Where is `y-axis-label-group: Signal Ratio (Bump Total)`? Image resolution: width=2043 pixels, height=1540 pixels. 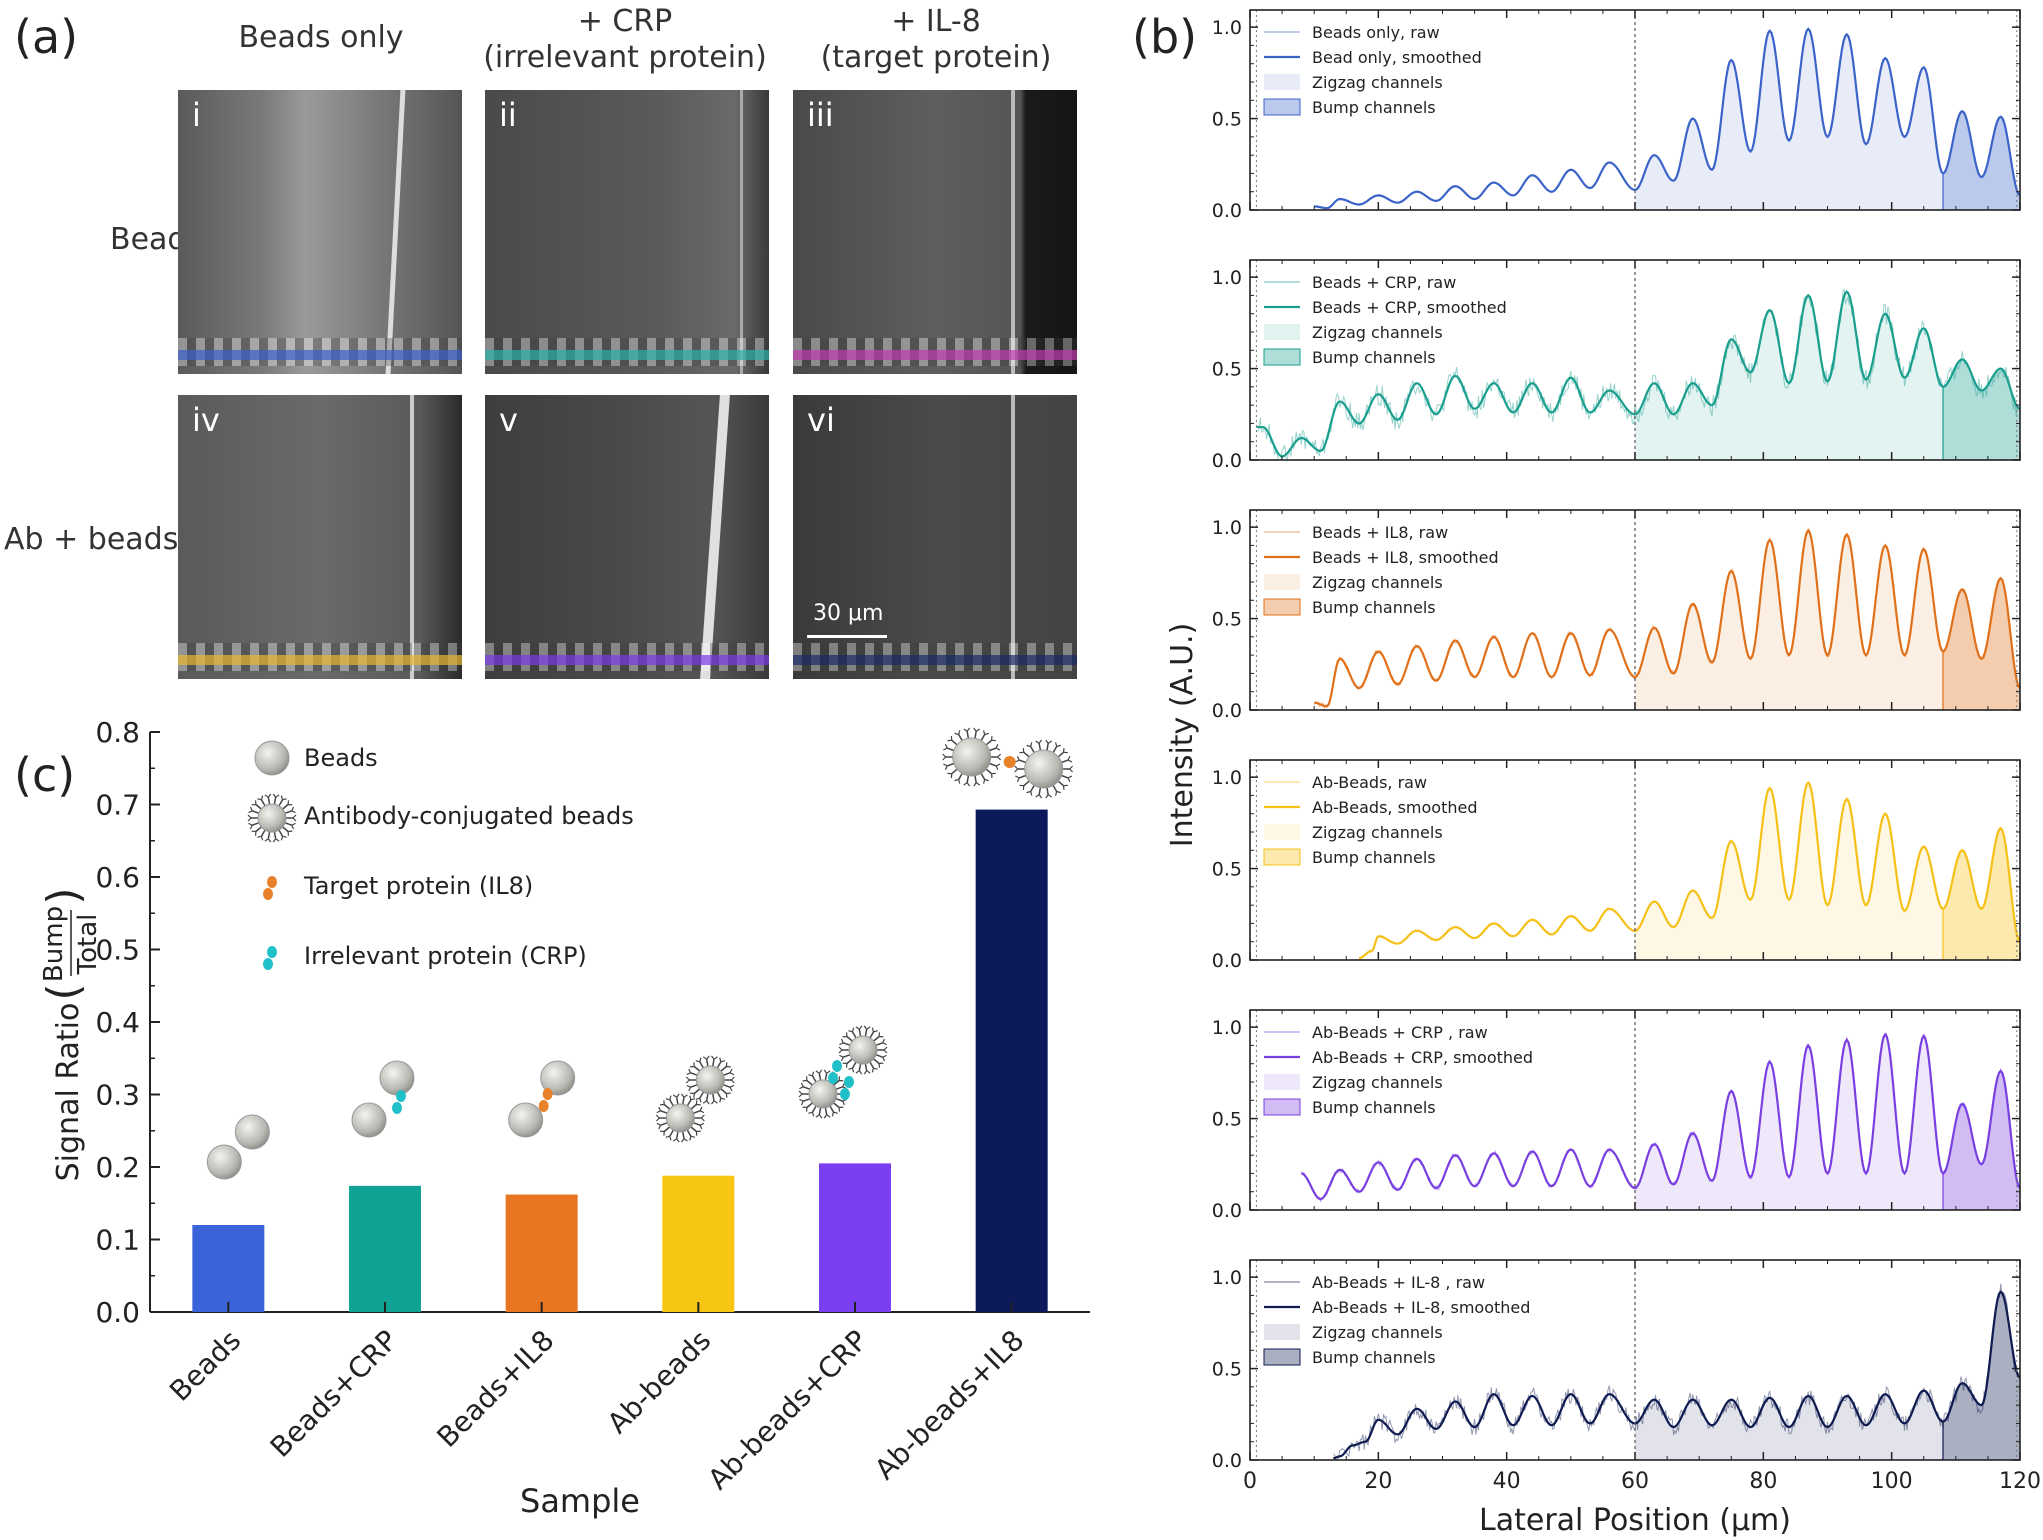 y-axis-label-group: Signal Ratio (Bump Total) is located at coordinates (70, 1034).